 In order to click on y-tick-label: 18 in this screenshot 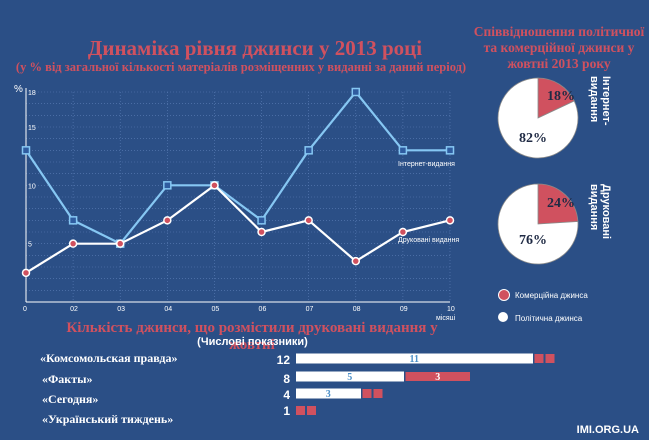, I will do `click(32, 93)`.